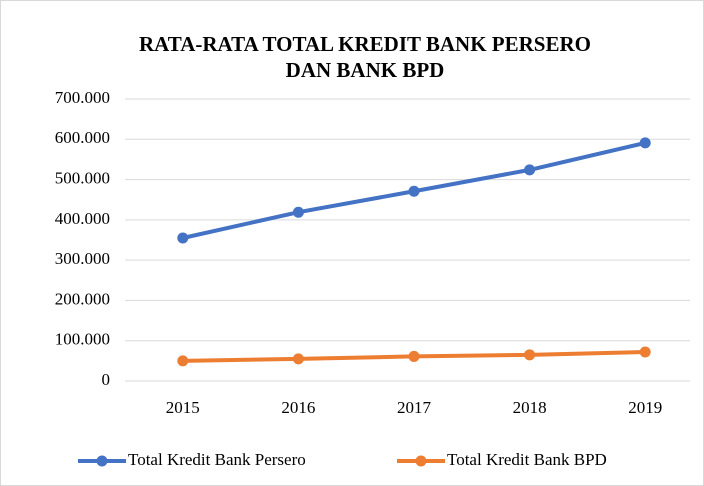 The width and height of the screenshot is (704, 486). I want to click on y-tick-label: 700.000, so click(82, 97).